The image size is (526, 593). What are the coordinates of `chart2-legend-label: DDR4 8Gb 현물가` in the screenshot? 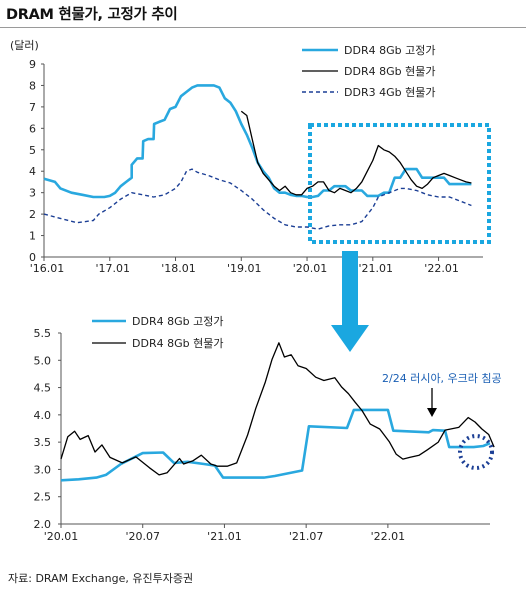 It's located at (177, 343).